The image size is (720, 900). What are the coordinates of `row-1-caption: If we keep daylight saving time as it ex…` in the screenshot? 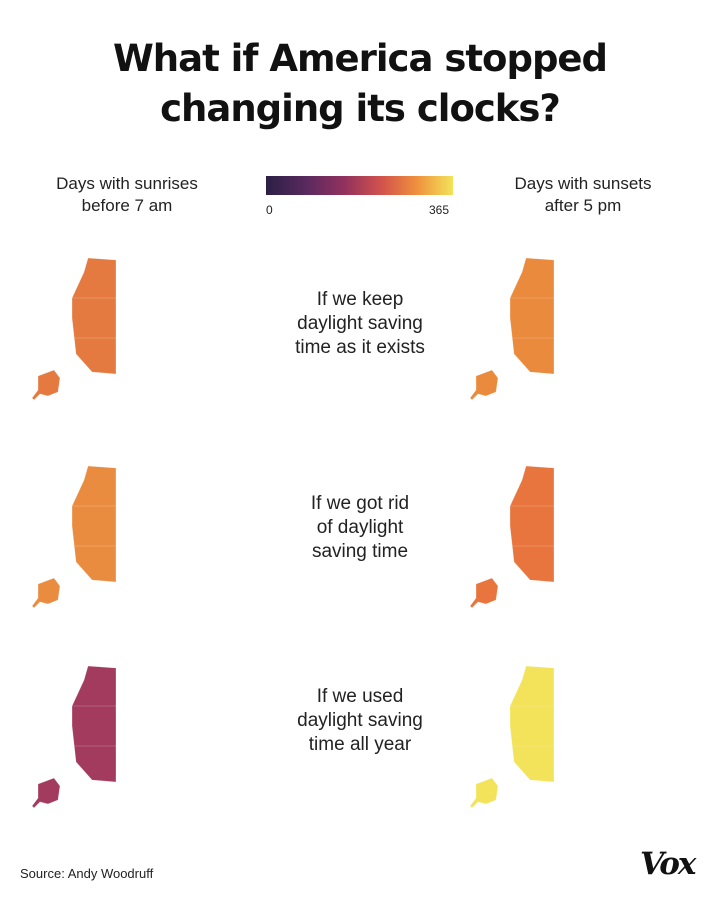 It's located at (360, 324).